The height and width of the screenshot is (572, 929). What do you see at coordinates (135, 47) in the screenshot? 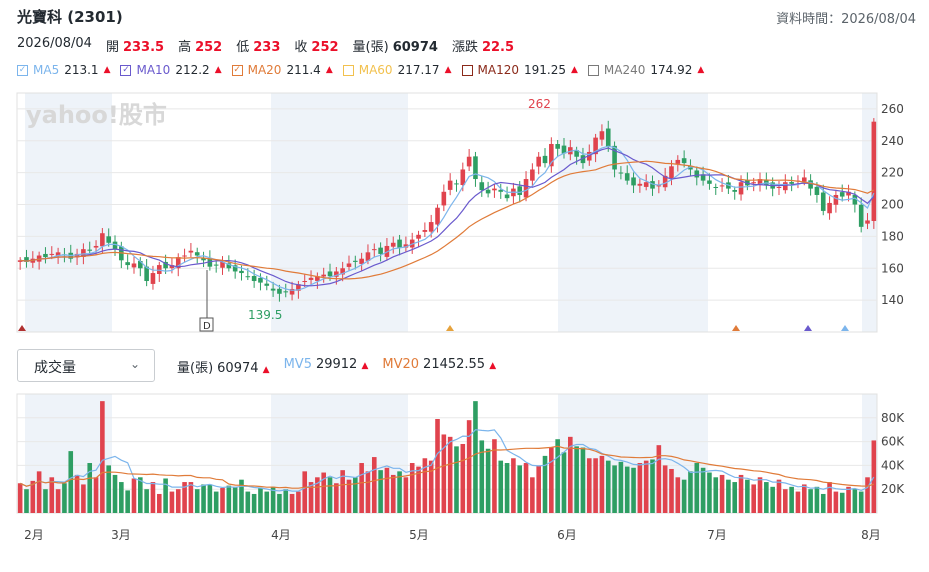
I see `quote-open: 開 233.5` at bounding box center [135, 47].